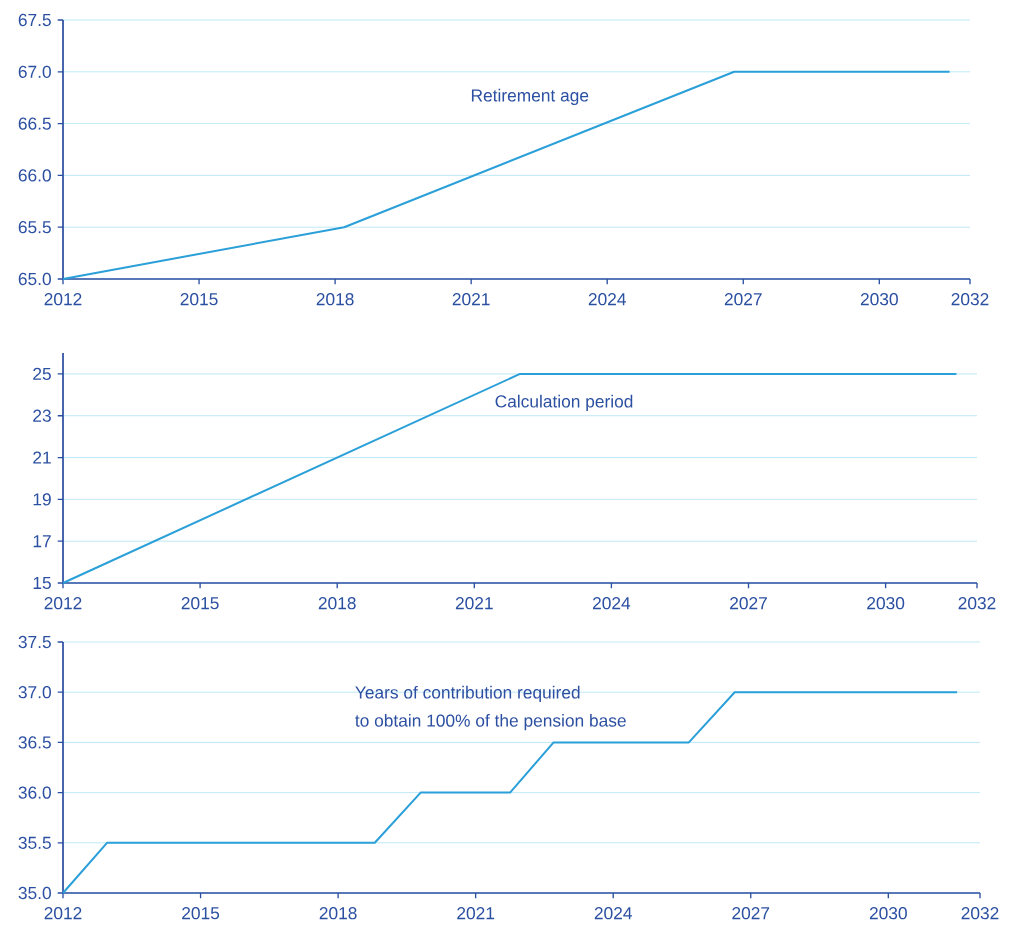 This screenshot has height=926, width=1013. I want to click on y-tick-label: 66.0, so click(34, 175).